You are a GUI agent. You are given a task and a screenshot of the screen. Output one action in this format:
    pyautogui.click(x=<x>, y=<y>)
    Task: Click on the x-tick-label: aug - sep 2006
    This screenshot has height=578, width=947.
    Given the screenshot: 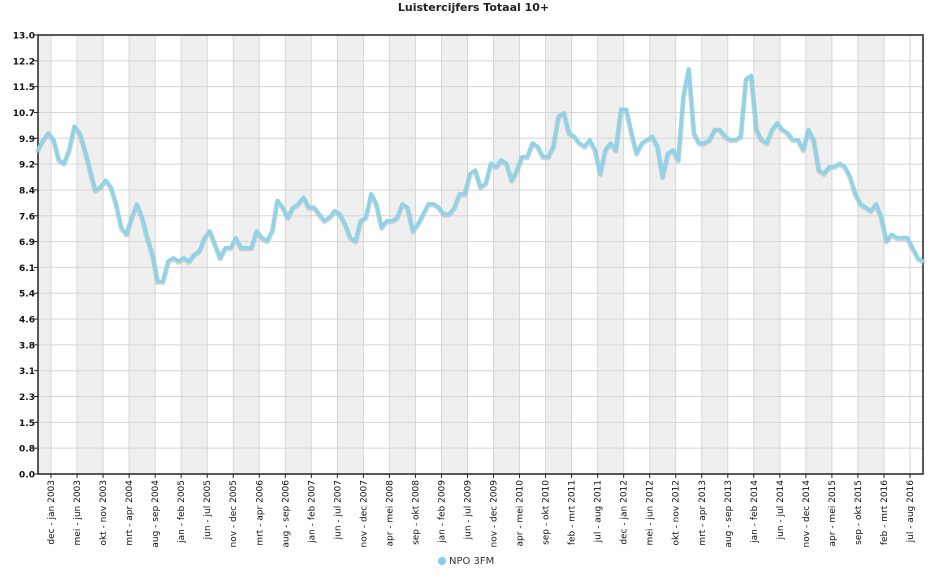 What is the action you would take?
    pyautogui.click(x=286, y=514)
    